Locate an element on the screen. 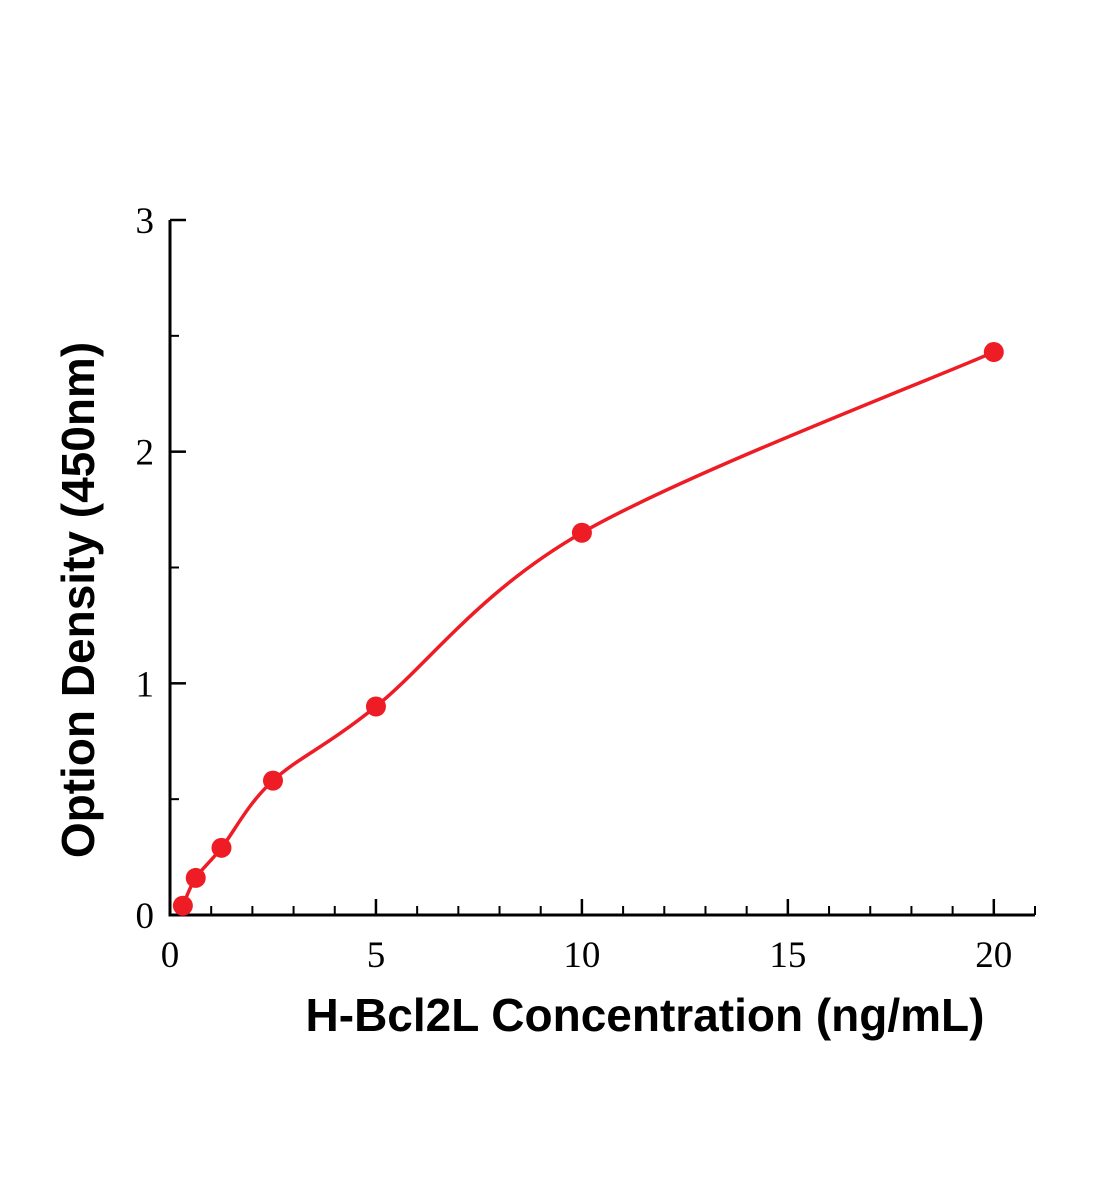 Image resolution: width=1104 pixels, height=1200 pixels. y-tick-label: 0 is located at coordinates (145, 916).